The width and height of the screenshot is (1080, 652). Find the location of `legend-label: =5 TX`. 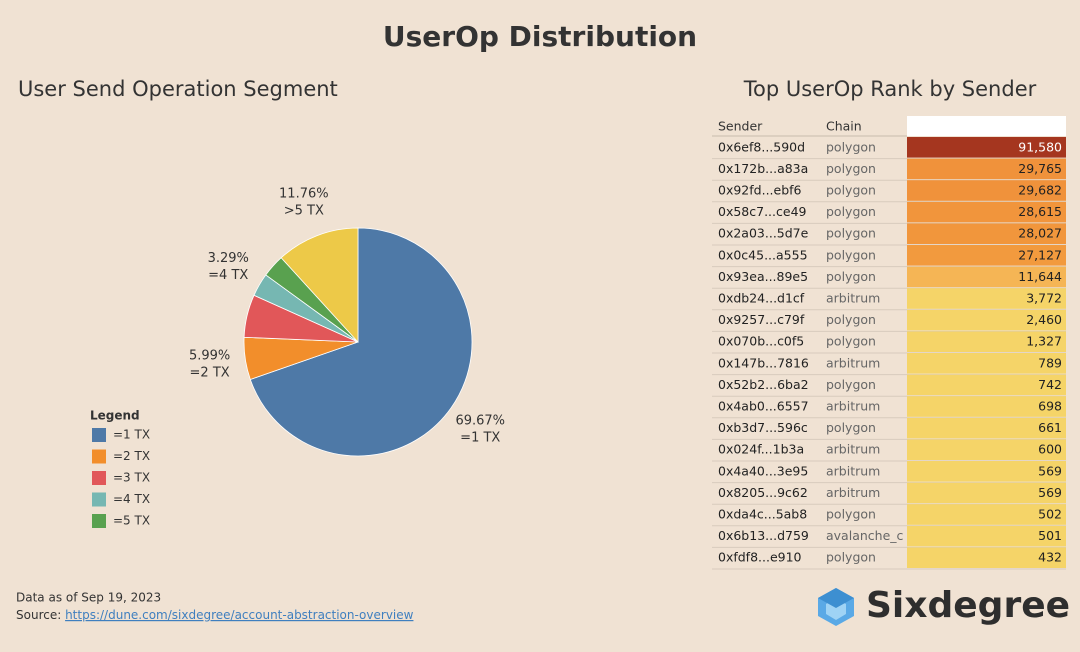

legend-label: =5 TX is located at coordinates (131, 521).